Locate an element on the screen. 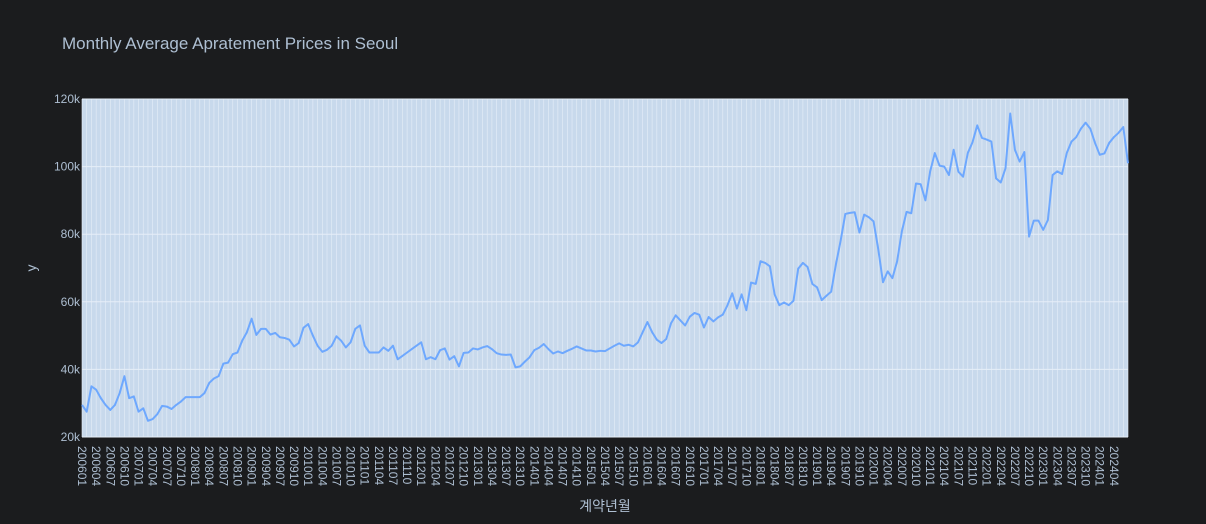 This screenshot has width=1206, height=524. x-tick-label: 201804 is located at coordinates (775, 466).